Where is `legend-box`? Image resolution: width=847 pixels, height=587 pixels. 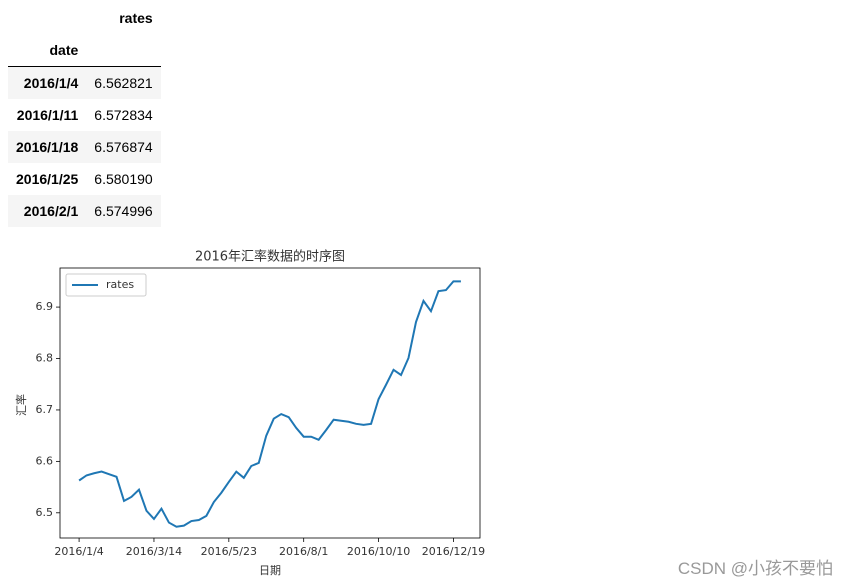 legend-box is located at coordinates (106, 285).